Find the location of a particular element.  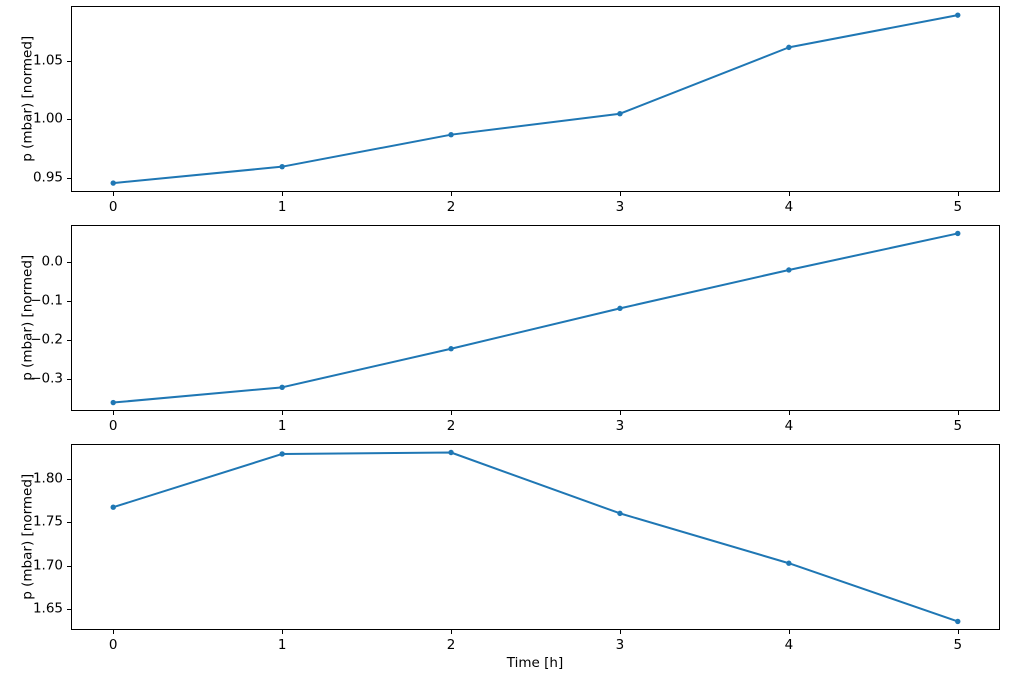

y-tick-label: 0.0 is located at coordinates (52, 261).